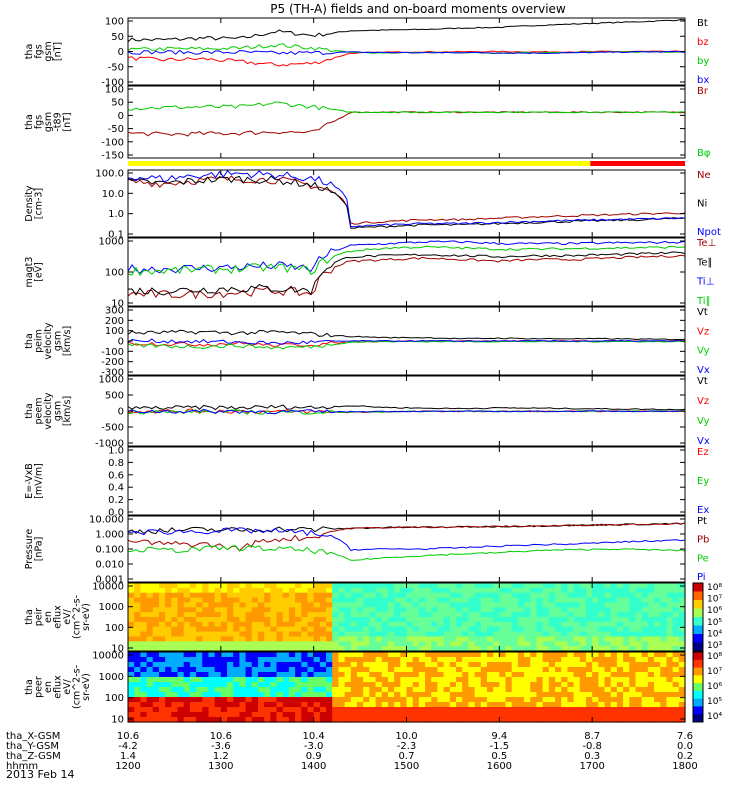 The image size is (750, 804). Describe the element at coordinates (29, 203) in the screenshot. I see `y-axis-label: Density` at that location.